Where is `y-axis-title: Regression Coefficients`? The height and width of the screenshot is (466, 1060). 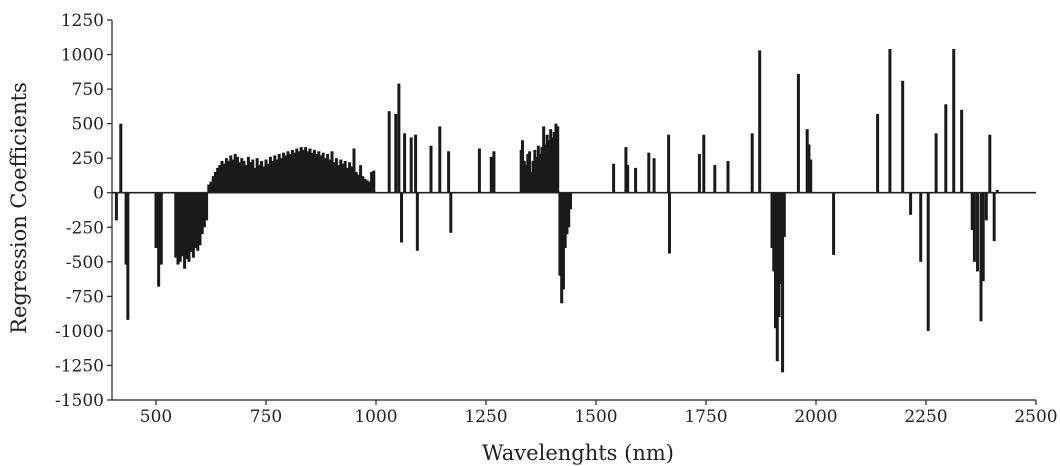
y-axis-title: Regression Coefficients is located at coordinates (19, 208).